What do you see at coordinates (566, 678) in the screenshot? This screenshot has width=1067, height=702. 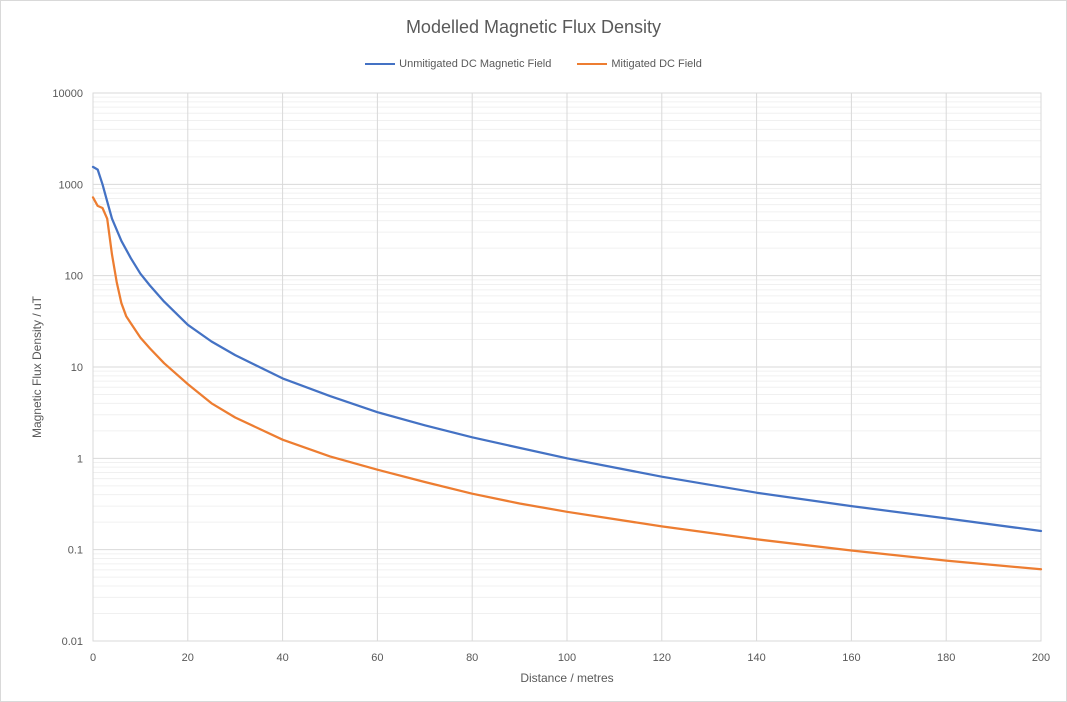 I see `x-axis-title: Distance / metres` at bounding box center [566, 678].